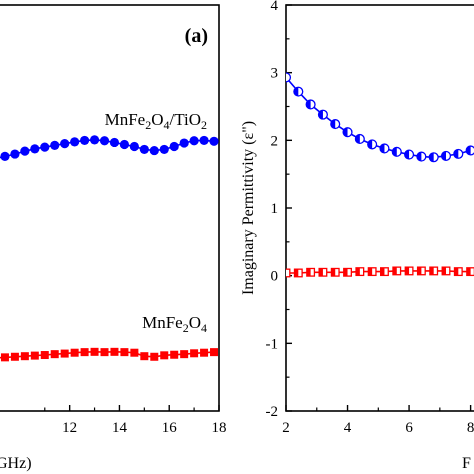 Image resolution: width=474 pixels, height=474 pixels. Describe the element at coordinates (275, 74) in the screenshot. I see `right-y-tick-label: 3` at that location.